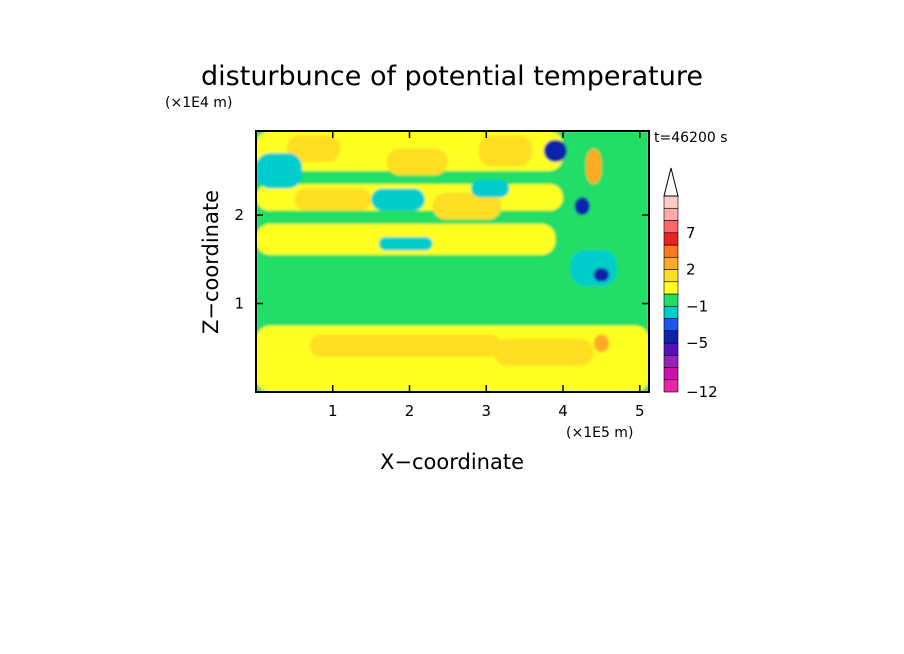 This screenshot has height=654, width=904. Describe the element at coordinates (211, 262) in the screenshot. I see `y-axis-label: Z−coordinate` at that location.